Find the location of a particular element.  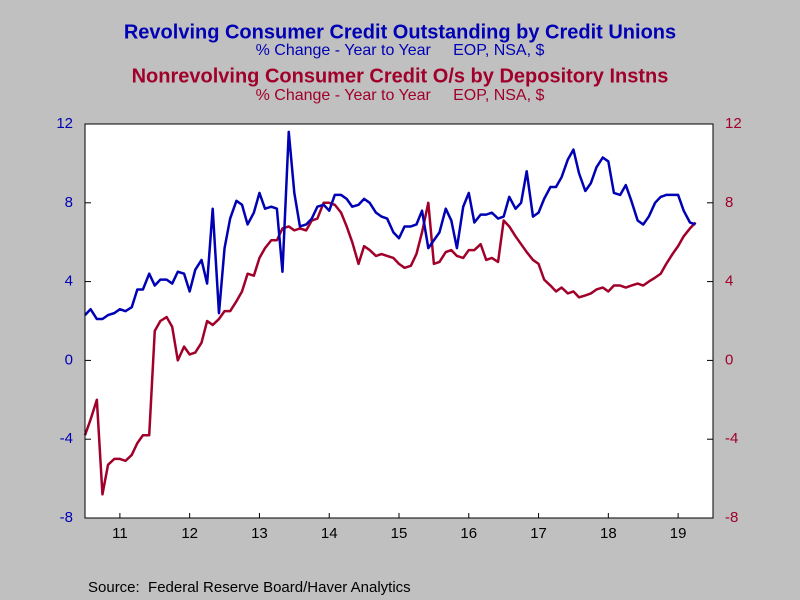

y-tick-label: 4 is located at coordinates (69, 281).